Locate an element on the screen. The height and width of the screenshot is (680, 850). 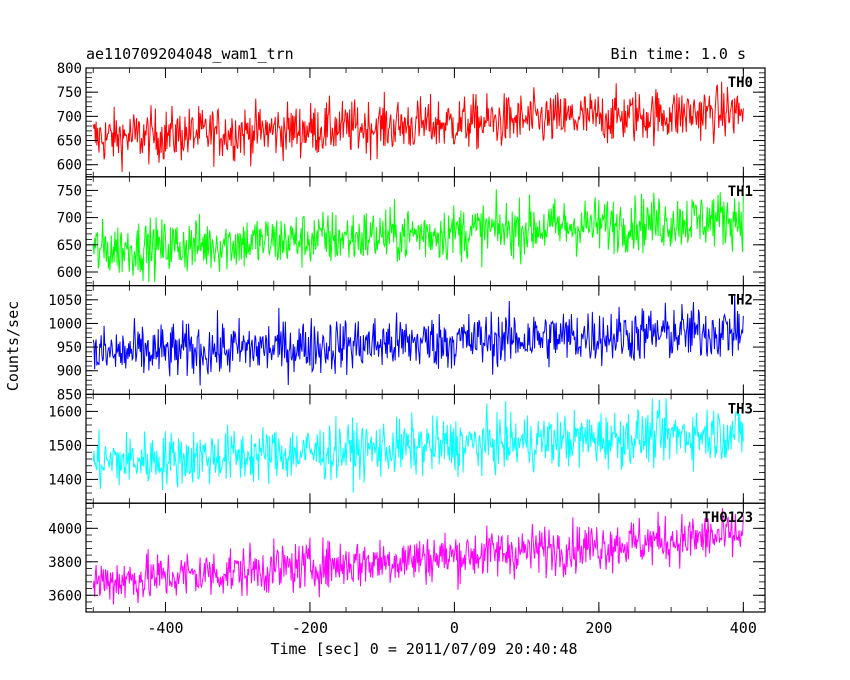
x-tick-label: 200 is located at coordinates (598, 628).